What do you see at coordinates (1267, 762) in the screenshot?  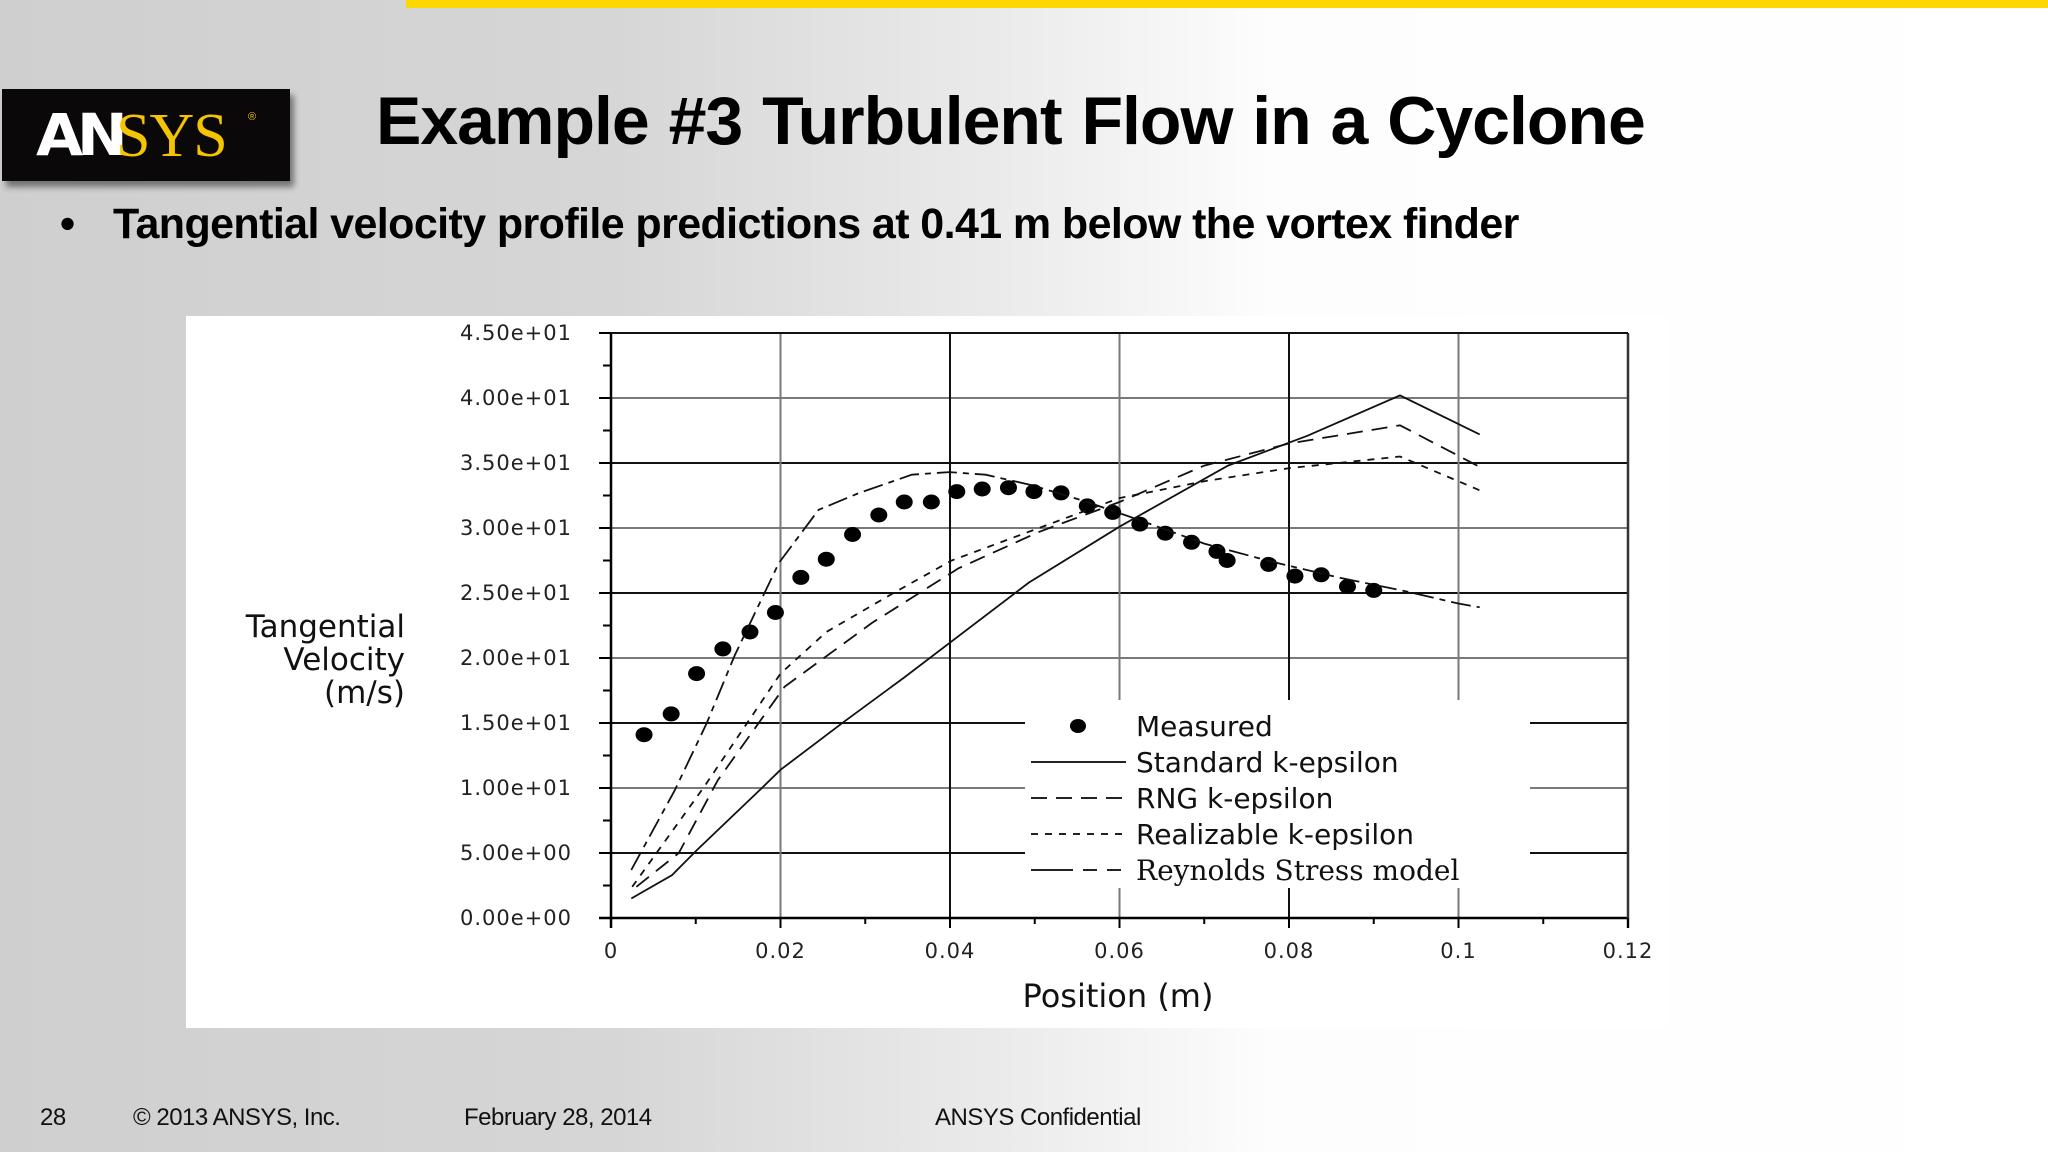 I see `legend-label: Standard k-epsilon` at bounding box center [1267, 762].